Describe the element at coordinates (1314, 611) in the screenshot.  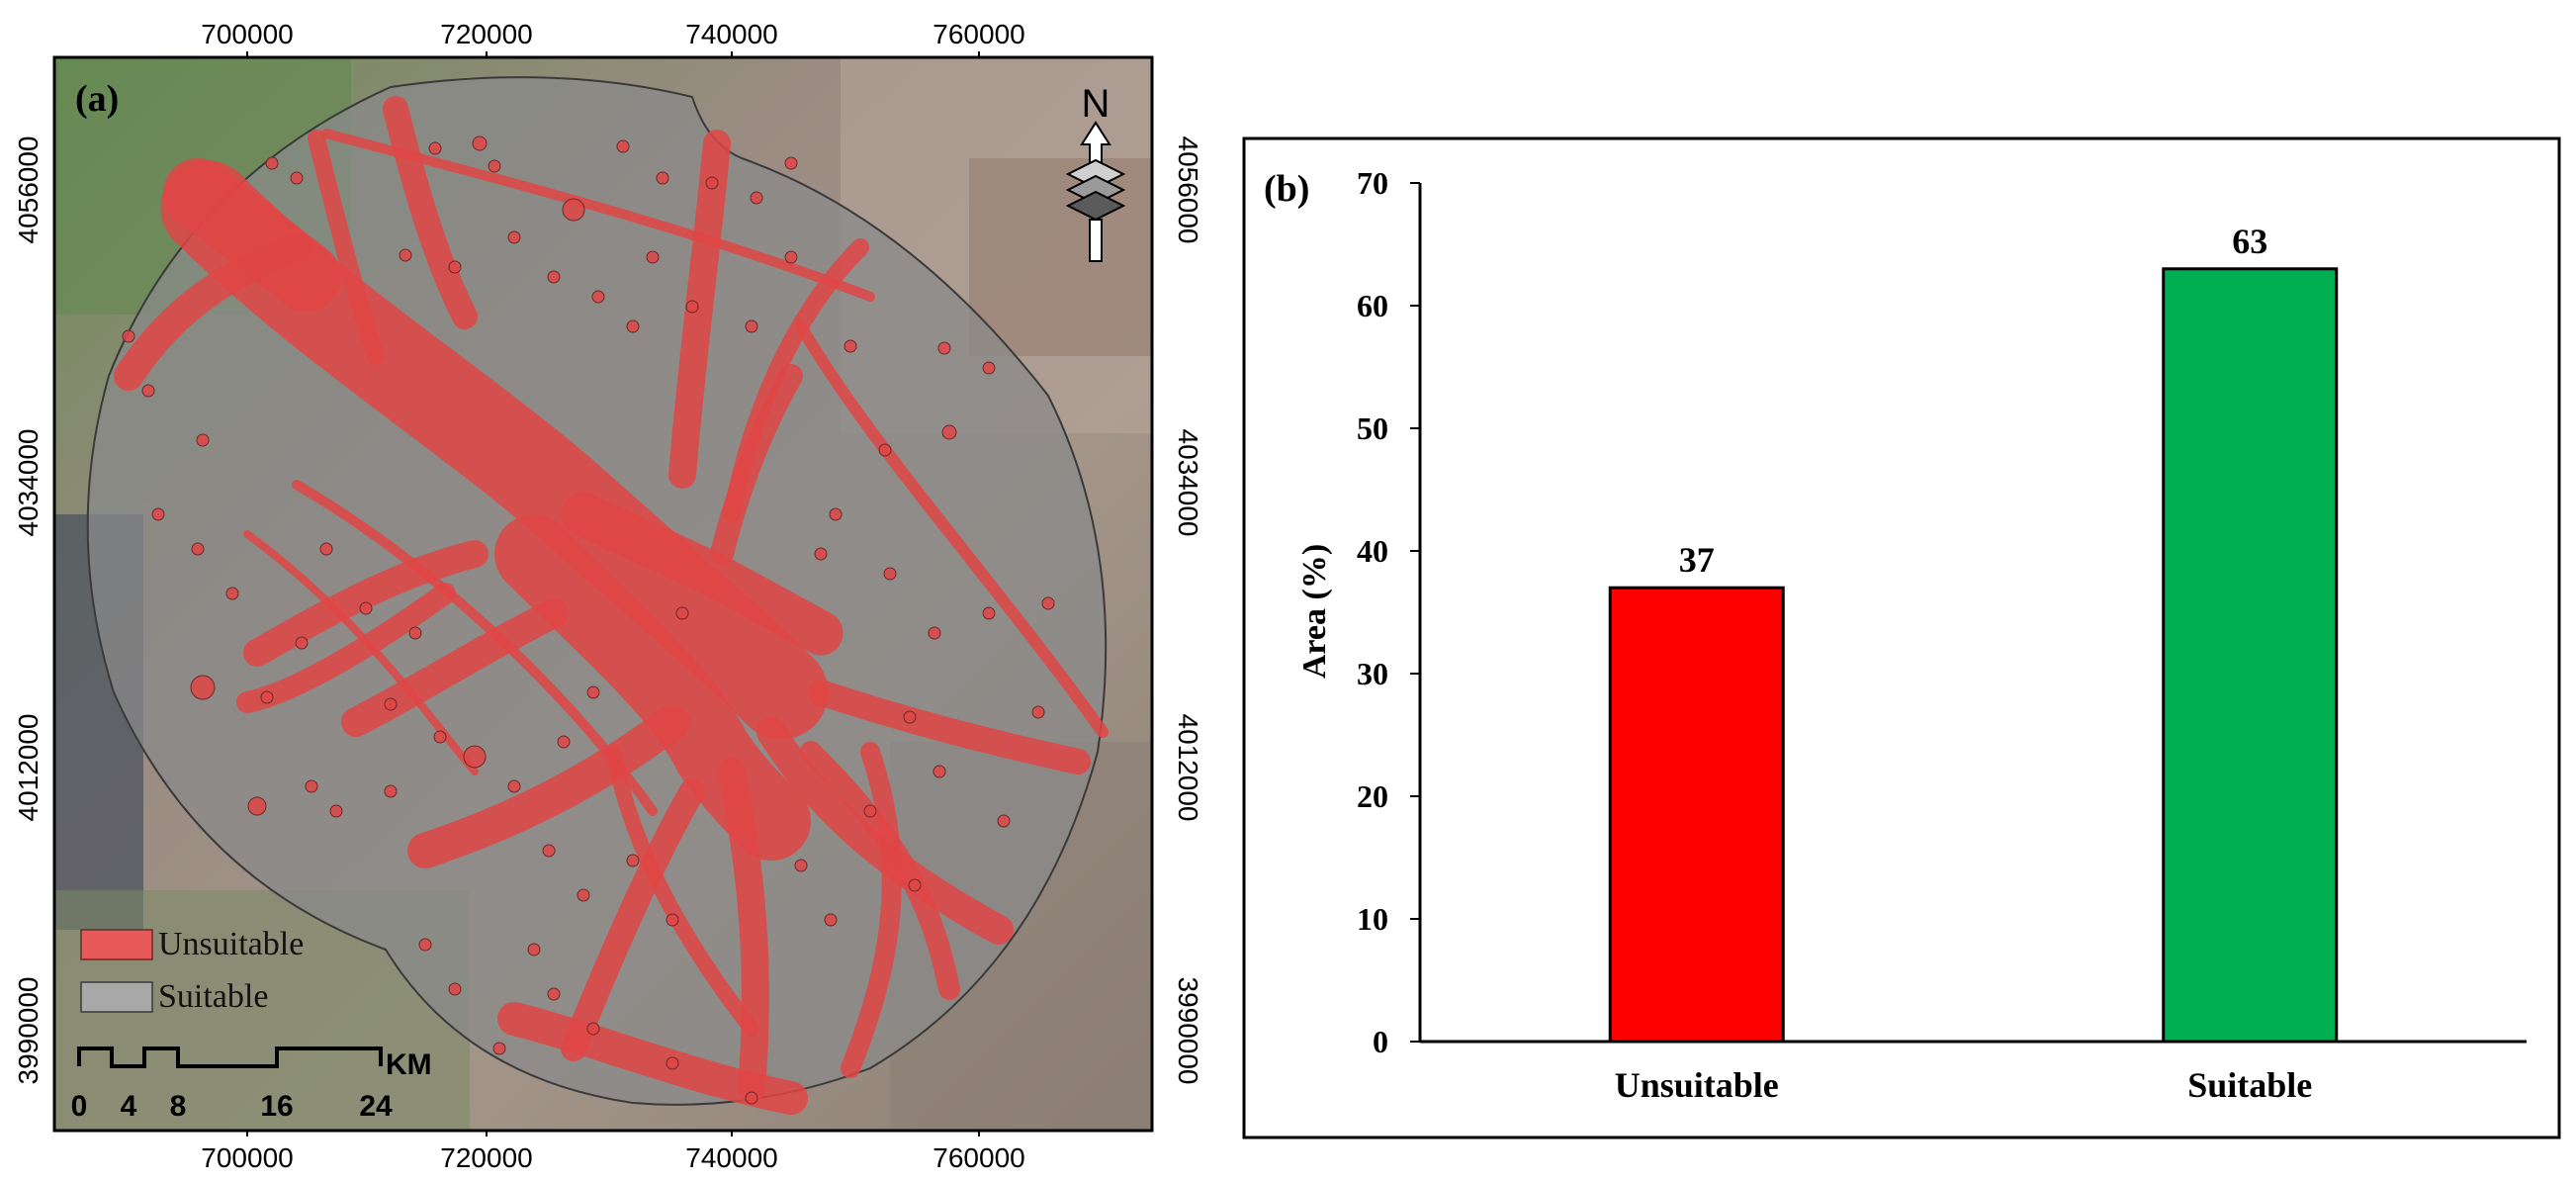
I see `chart-y-axis-title: Area (%)` at that location.